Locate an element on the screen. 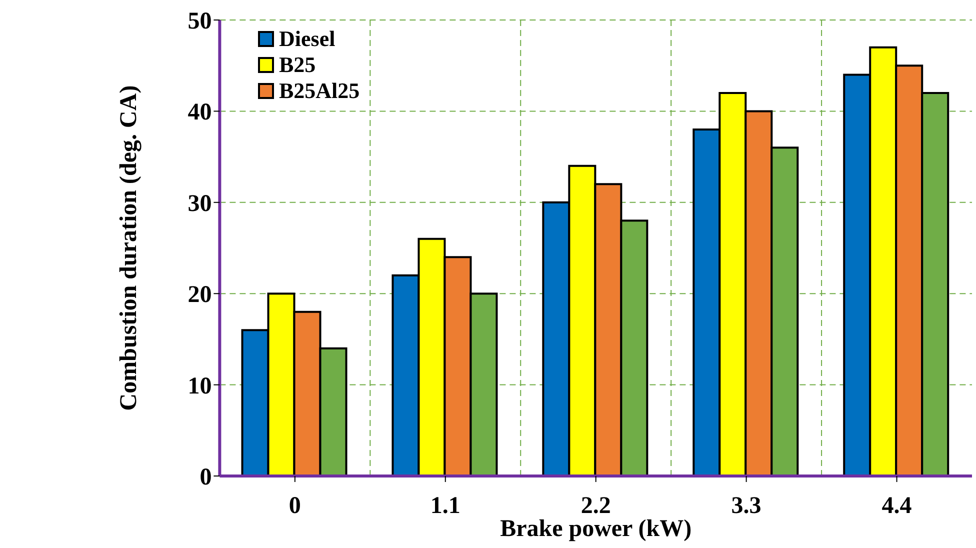 Image resolution: width=976 pixels, height=548 pixels. x-tick-label: 4.4 is located at coordinates (897, 506).